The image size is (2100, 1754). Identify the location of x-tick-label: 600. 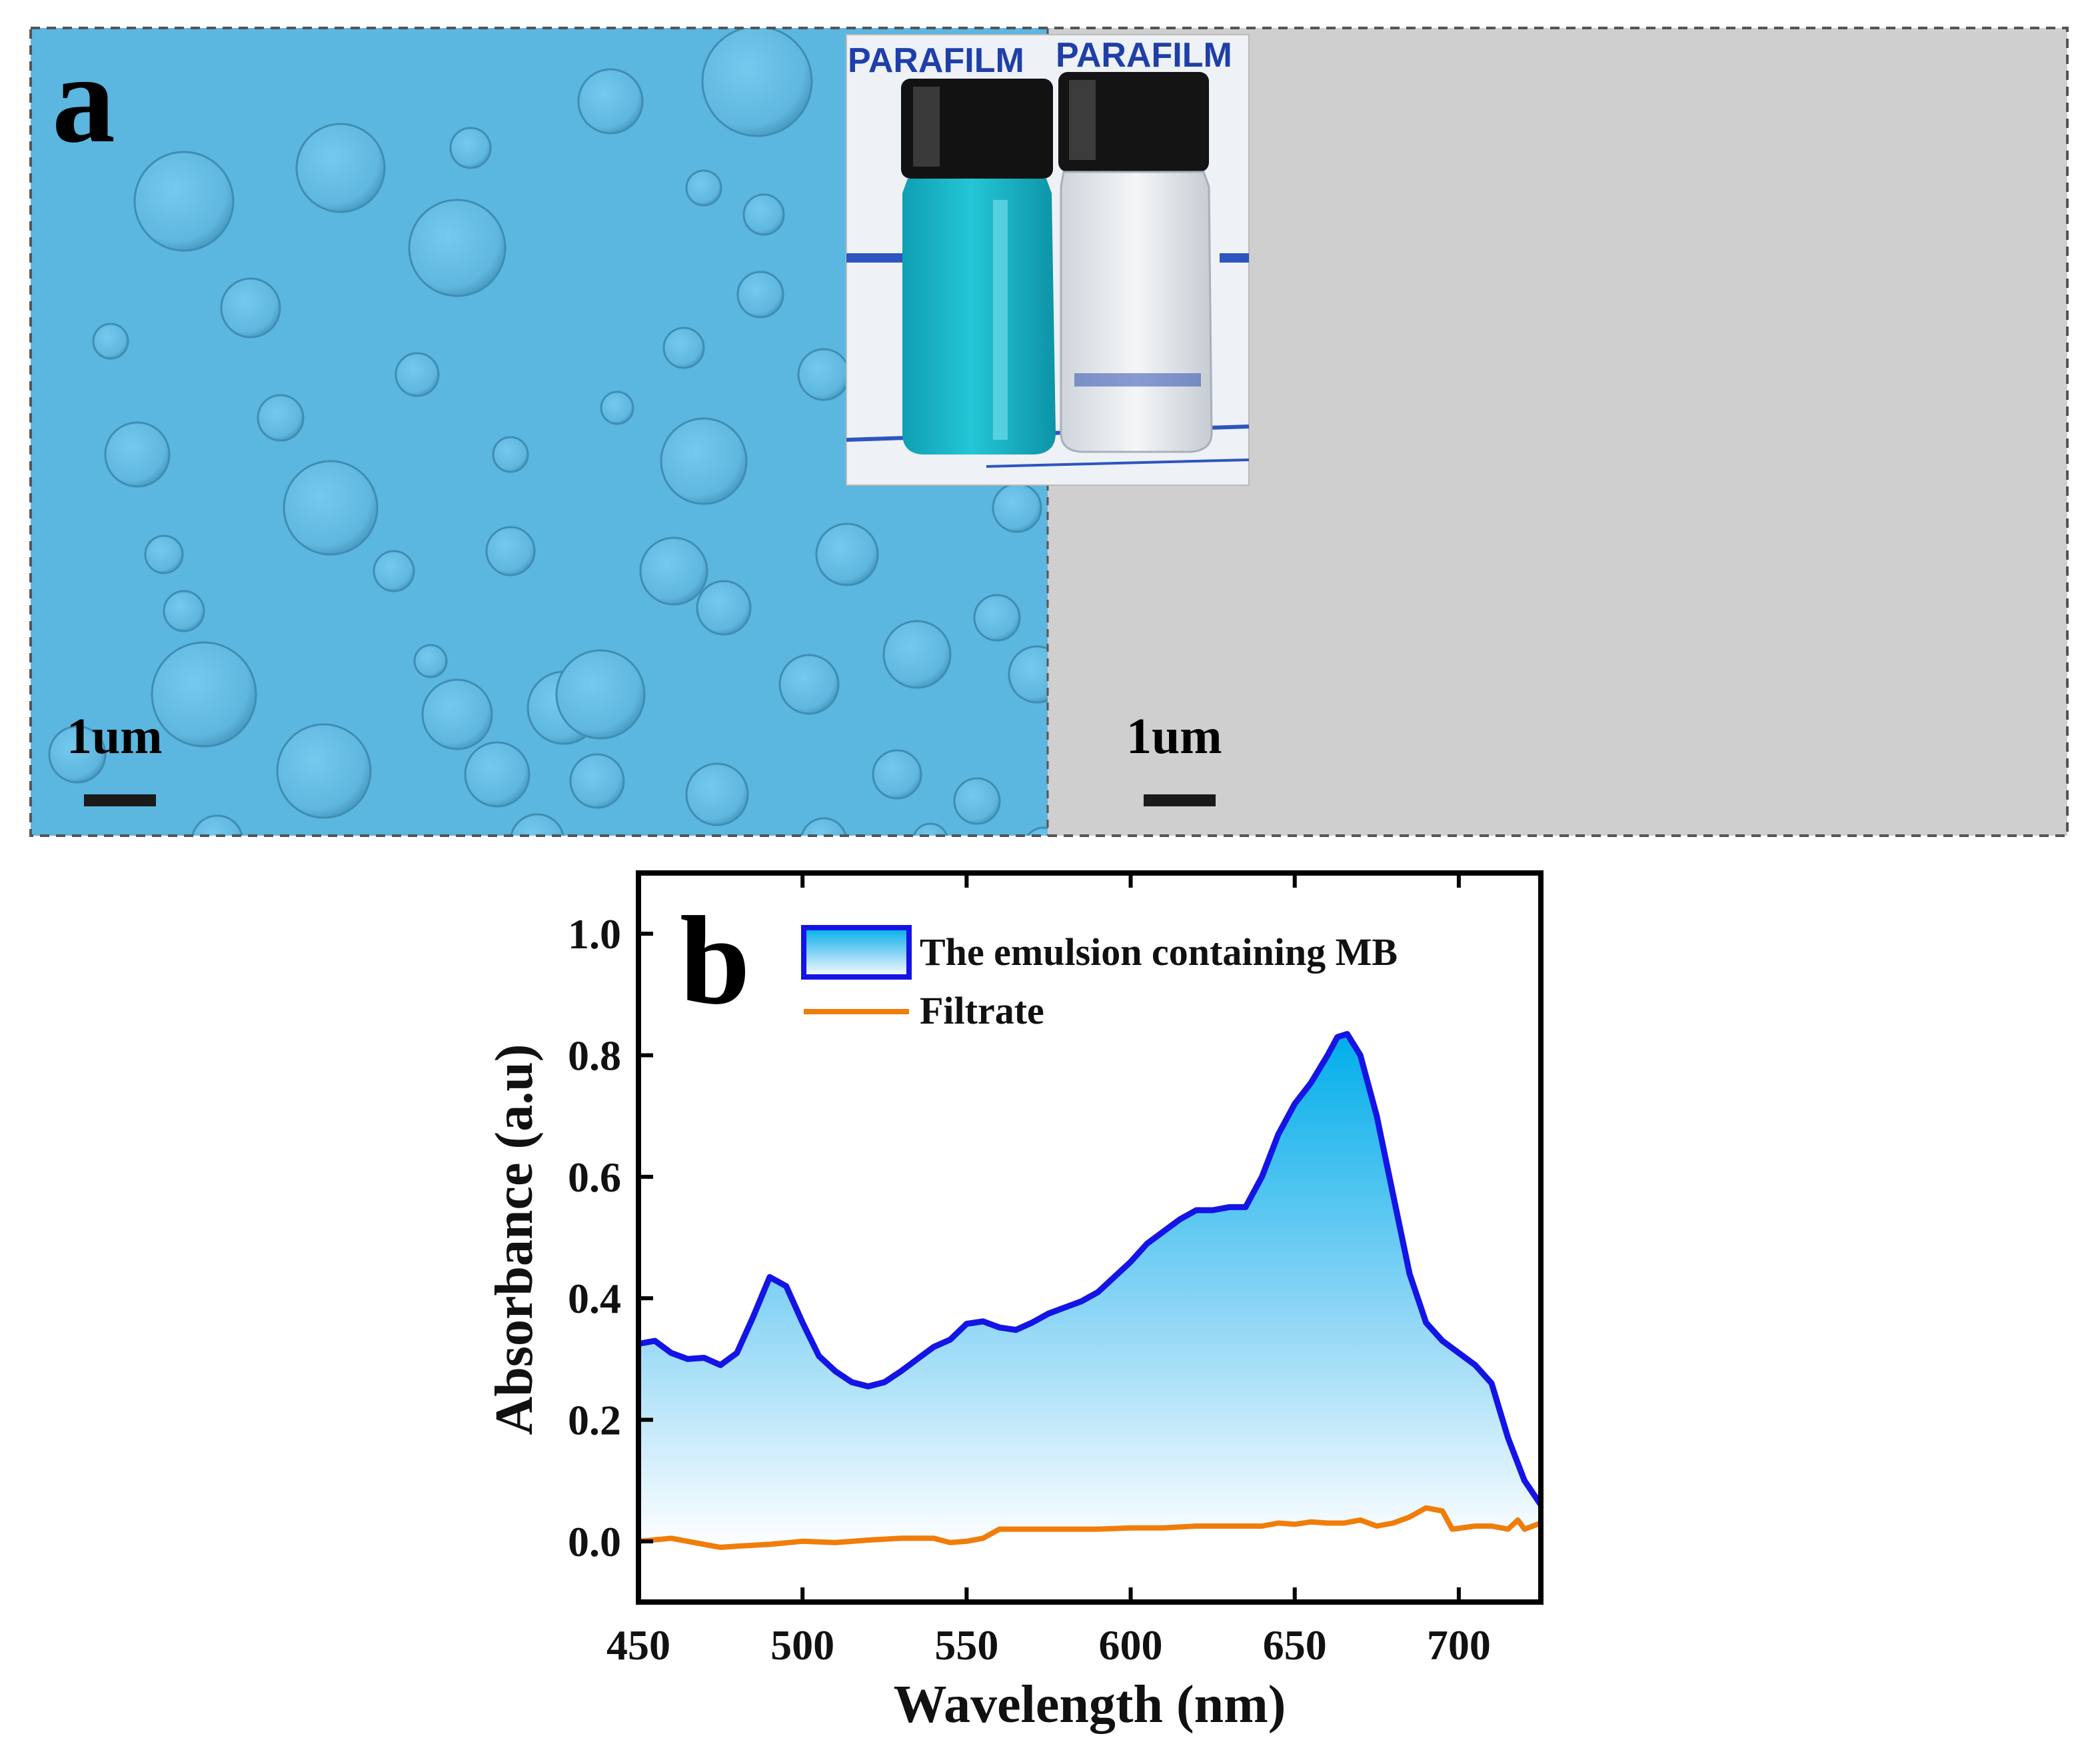
(1131, 1645).